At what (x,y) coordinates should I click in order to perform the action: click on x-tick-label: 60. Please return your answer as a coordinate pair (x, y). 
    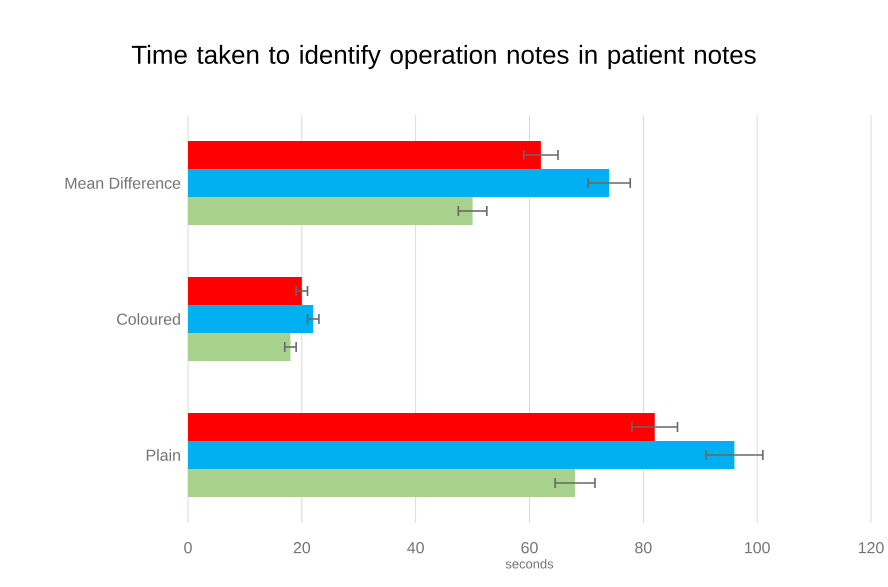
    Looking at the image, I should click on (529, 548).